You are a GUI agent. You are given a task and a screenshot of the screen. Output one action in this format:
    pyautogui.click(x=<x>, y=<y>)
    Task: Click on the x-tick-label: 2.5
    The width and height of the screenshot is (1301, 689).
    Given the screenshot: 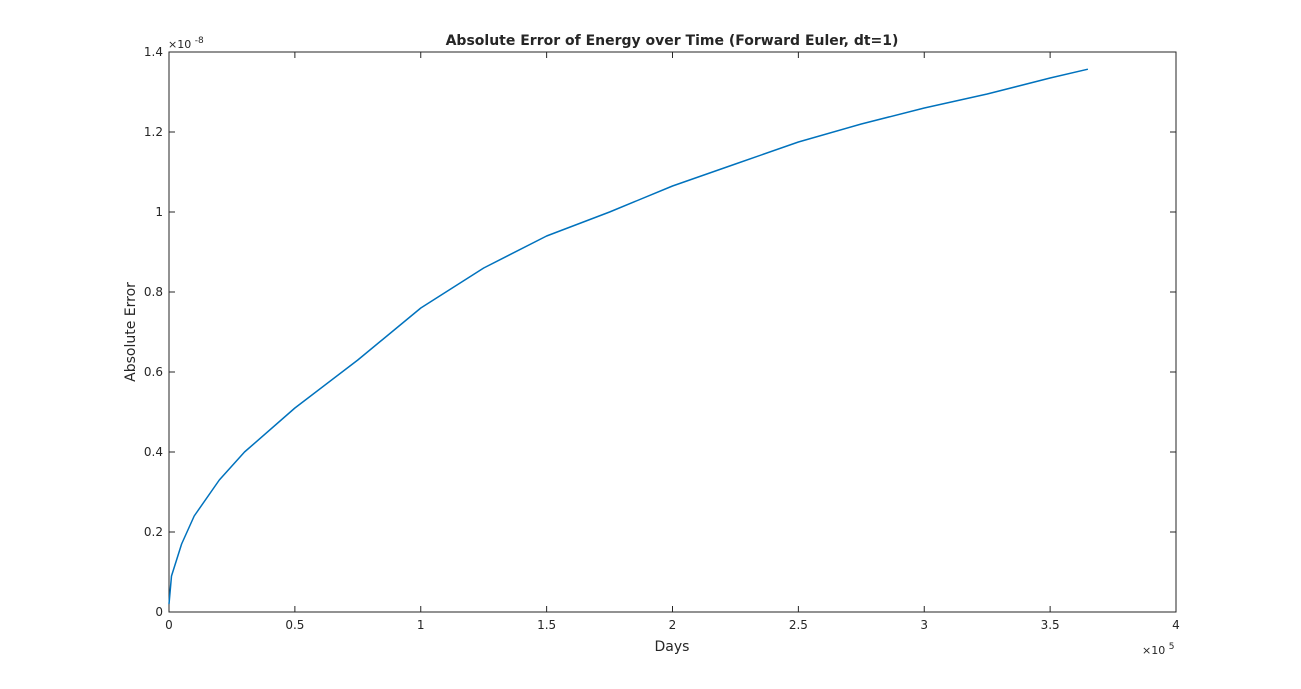 What is the action you would take?
    pyautogui.click(x=798, y=625)
    